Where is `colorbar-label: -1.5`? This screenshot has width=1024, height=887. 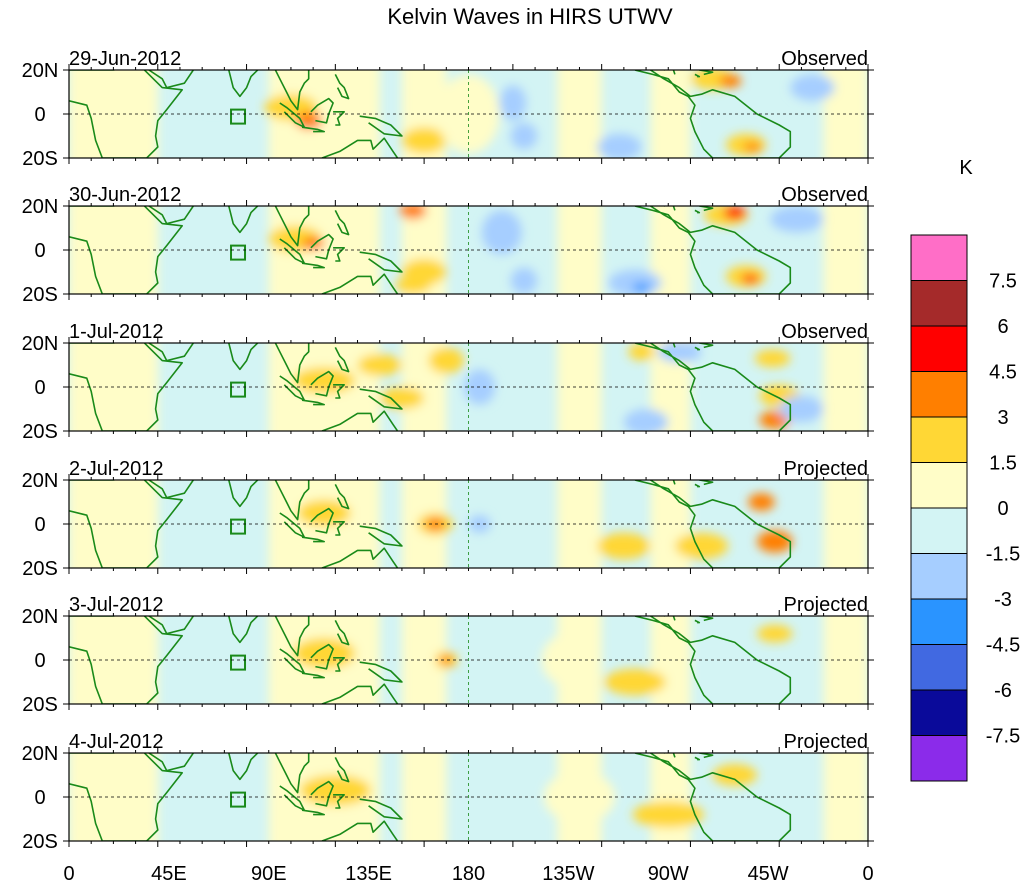
colorbar-label: -1.5 is located at coordinates (1003, 555).